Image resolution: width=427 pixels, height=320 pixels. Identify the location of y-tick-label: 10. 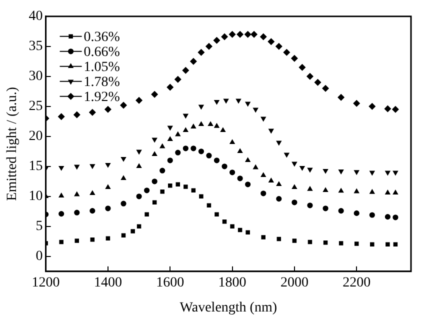
(35, 196).